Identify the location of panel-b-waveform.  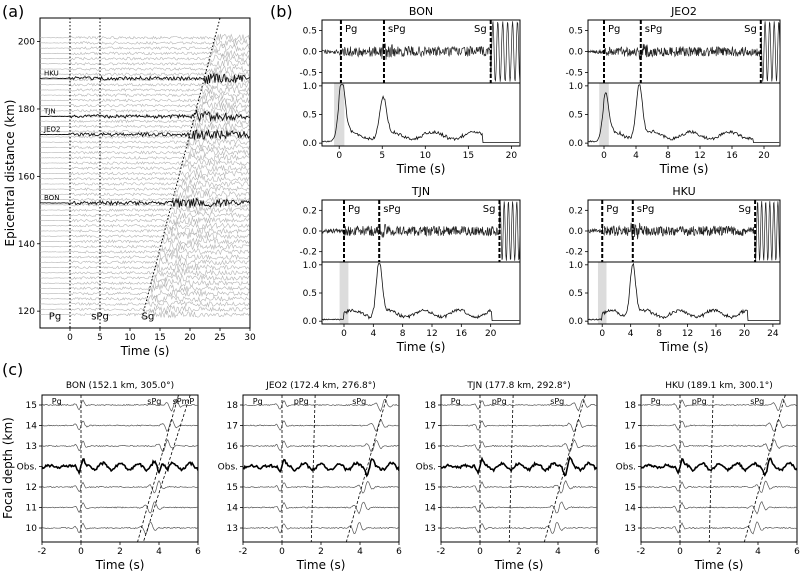
(421, 231).